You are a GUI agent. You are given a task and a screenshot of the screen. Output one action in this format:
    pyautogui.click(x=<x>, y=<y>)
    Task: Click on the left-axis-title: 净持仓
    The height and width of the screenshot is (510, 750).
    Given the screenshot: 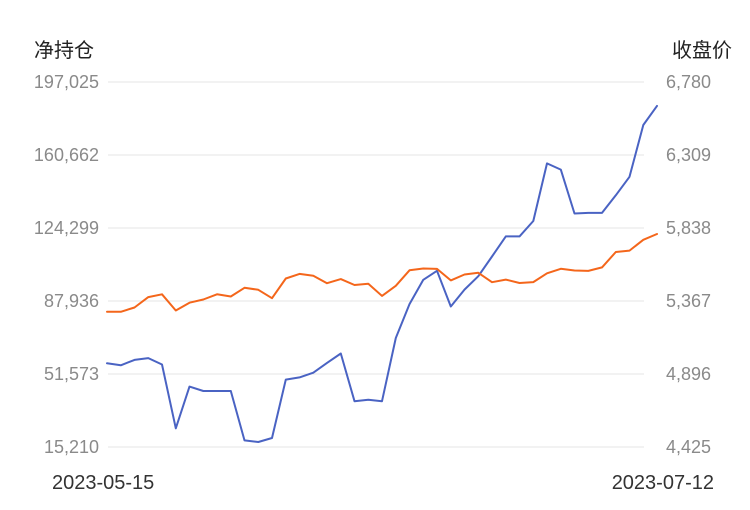 What is the action you would take?
    pyautogui.click(x=64, y=50)
    